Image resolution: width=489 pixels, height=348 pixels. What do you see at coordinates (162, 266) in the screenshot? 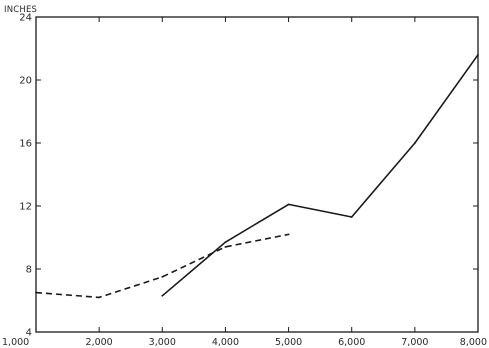
I see `dashed-series-line` at bounding box center [162, 266].